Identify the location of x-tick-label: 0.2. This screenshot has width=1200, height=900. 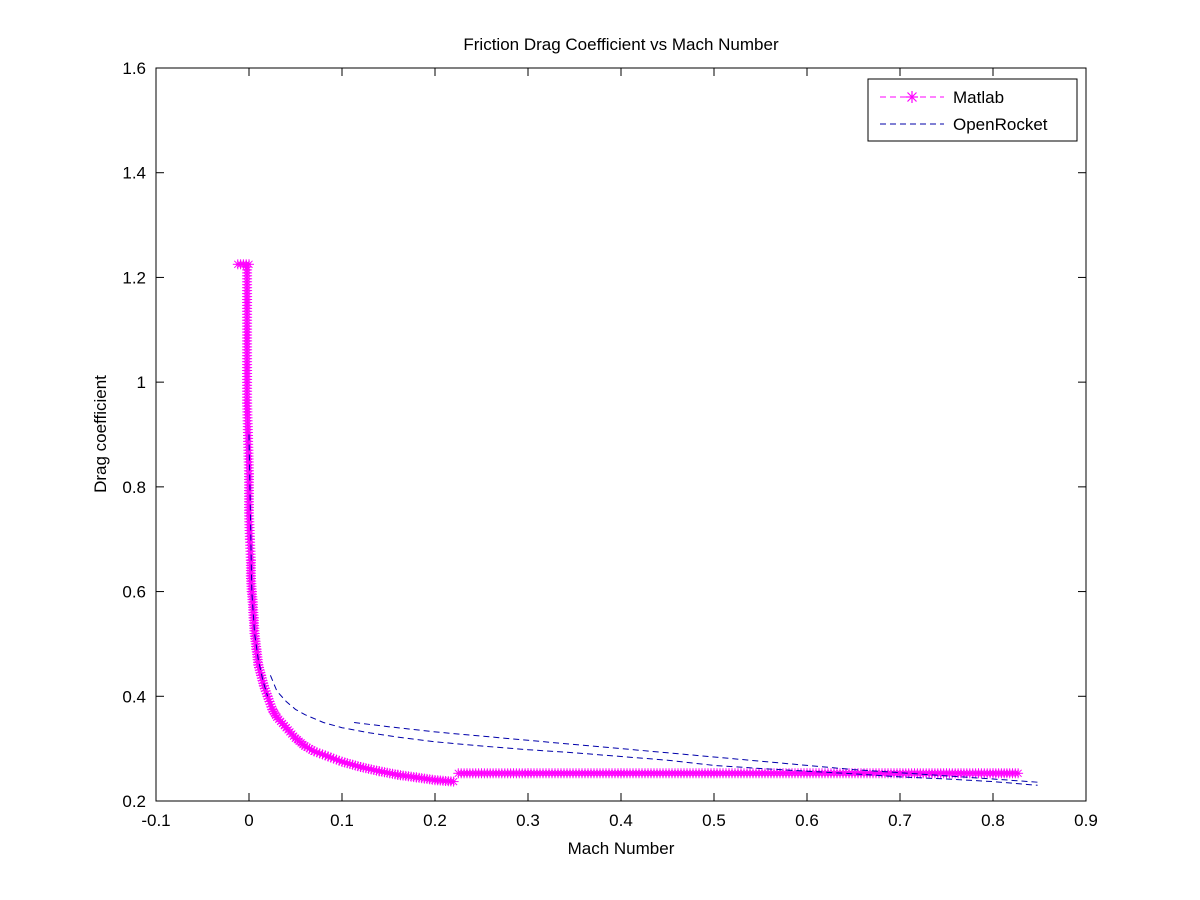
(435, 820).